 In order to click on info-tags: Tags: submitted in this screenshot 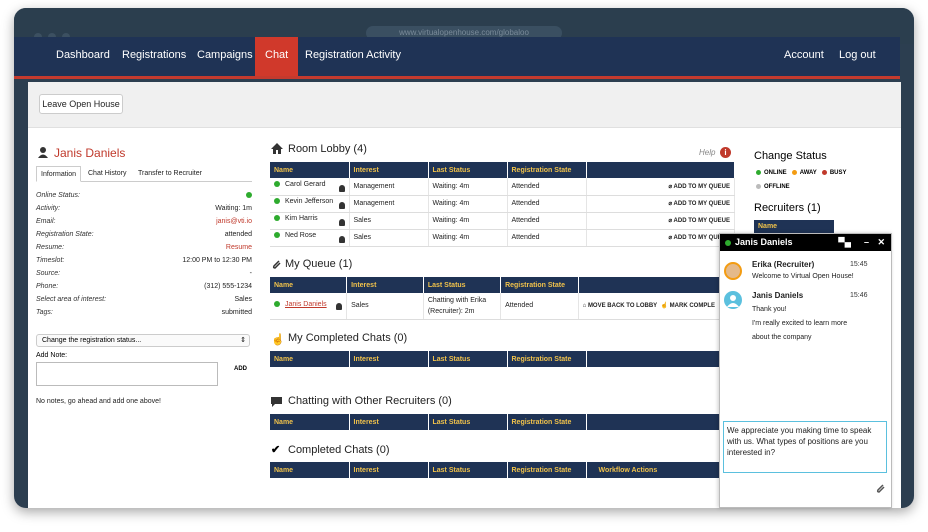, I will do `click(144, 312)`.